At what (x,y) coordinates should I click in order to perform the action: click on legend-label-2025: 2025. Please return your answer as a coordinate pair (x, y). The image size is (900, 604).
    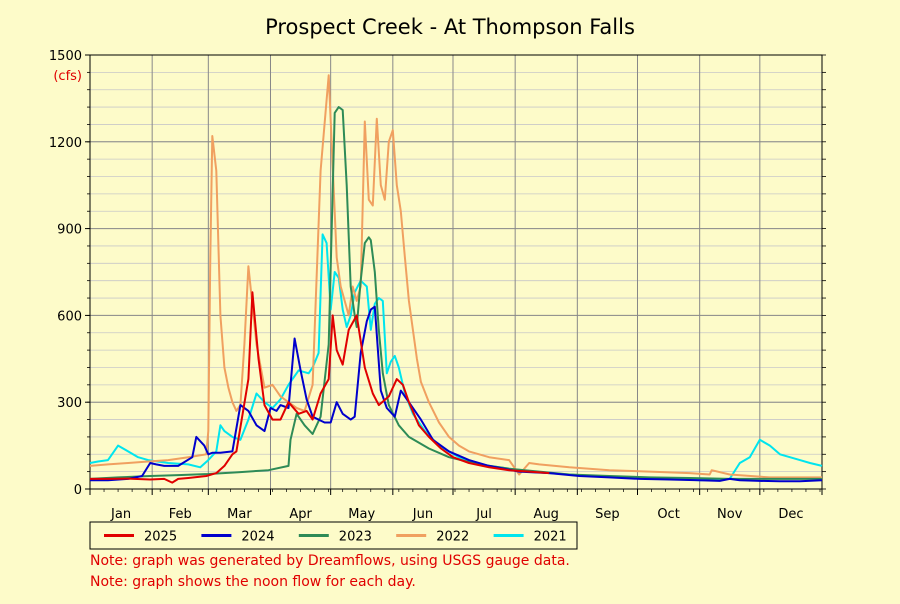
    Looking at the image, I should click on (160, 537).